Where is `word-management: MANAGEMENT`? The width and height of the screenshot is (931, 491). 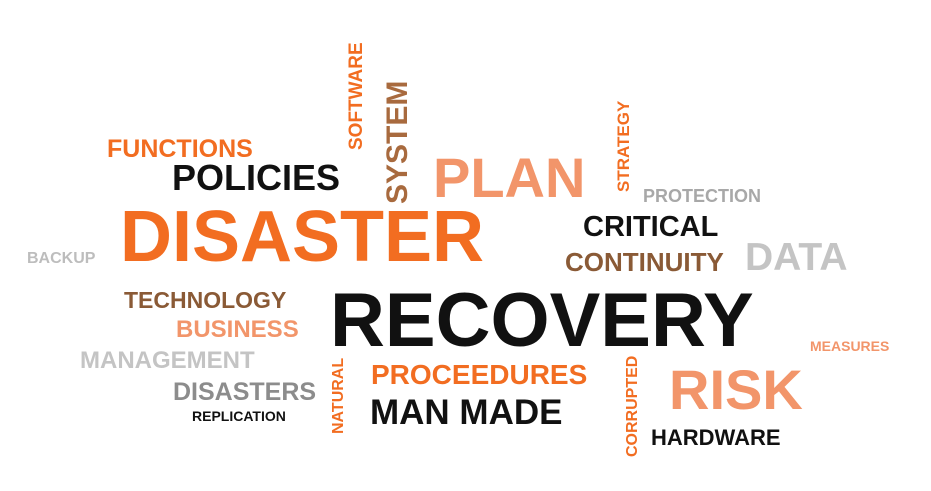
word-management: MANAGEMENT is located at coordinates (167, 360).